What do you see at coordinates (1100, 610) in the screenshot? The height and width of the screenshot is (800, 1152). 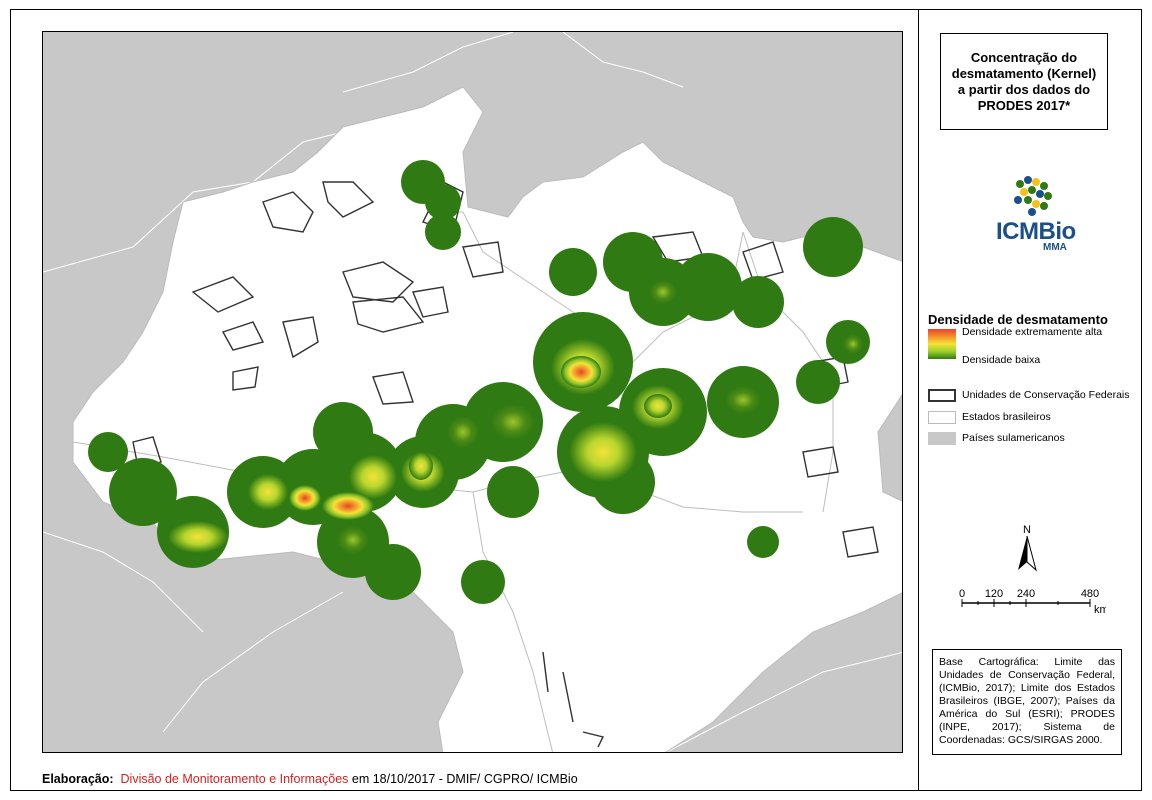 I see `scale-unit: km` at bounding box center [1100, 610].